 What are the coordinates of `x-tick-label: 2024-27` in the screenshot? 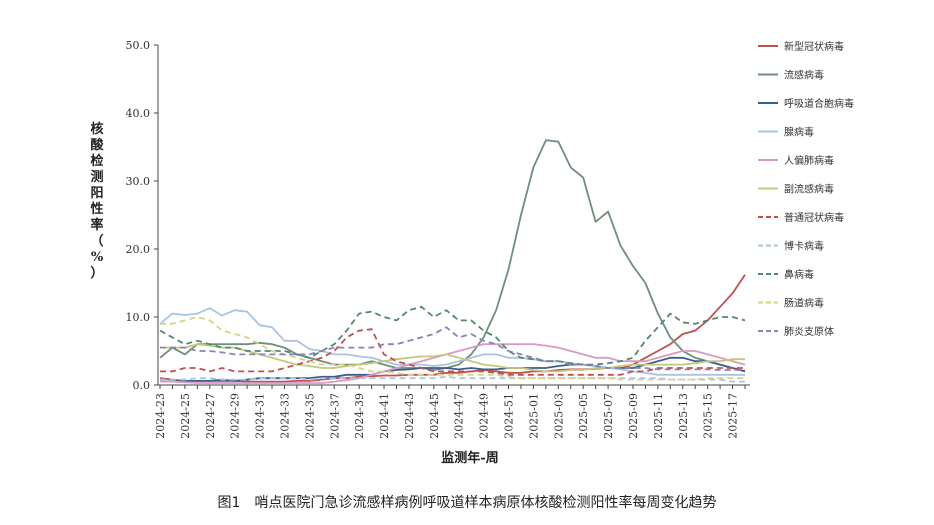 It's located at (210, 416).